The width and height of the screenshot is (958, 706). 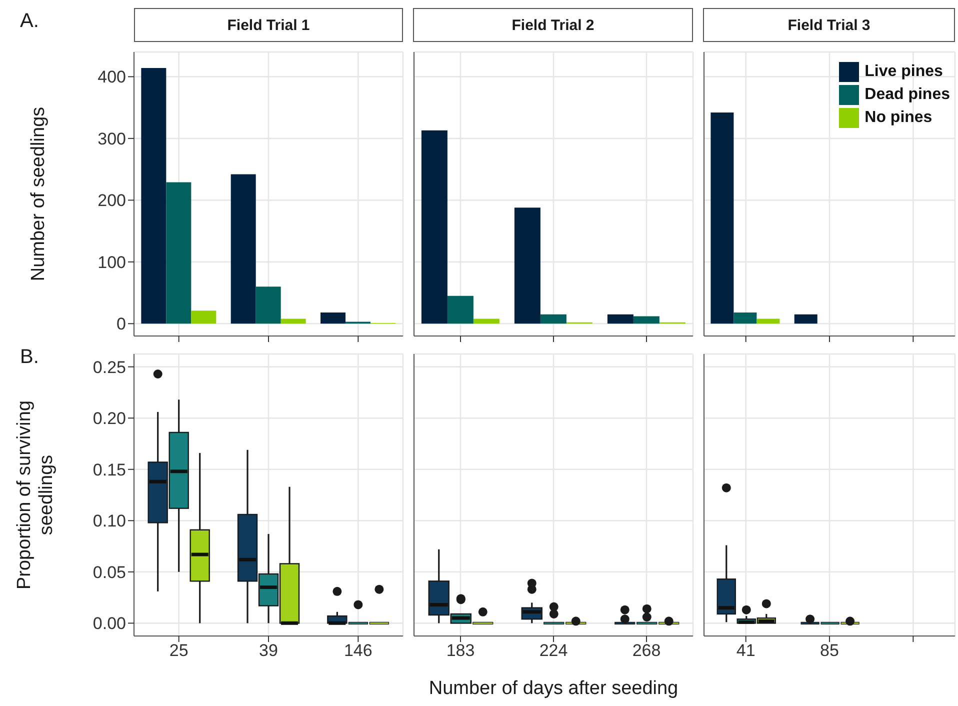 I want to click on x-tick-label: 146, so click(x=358, y=650).